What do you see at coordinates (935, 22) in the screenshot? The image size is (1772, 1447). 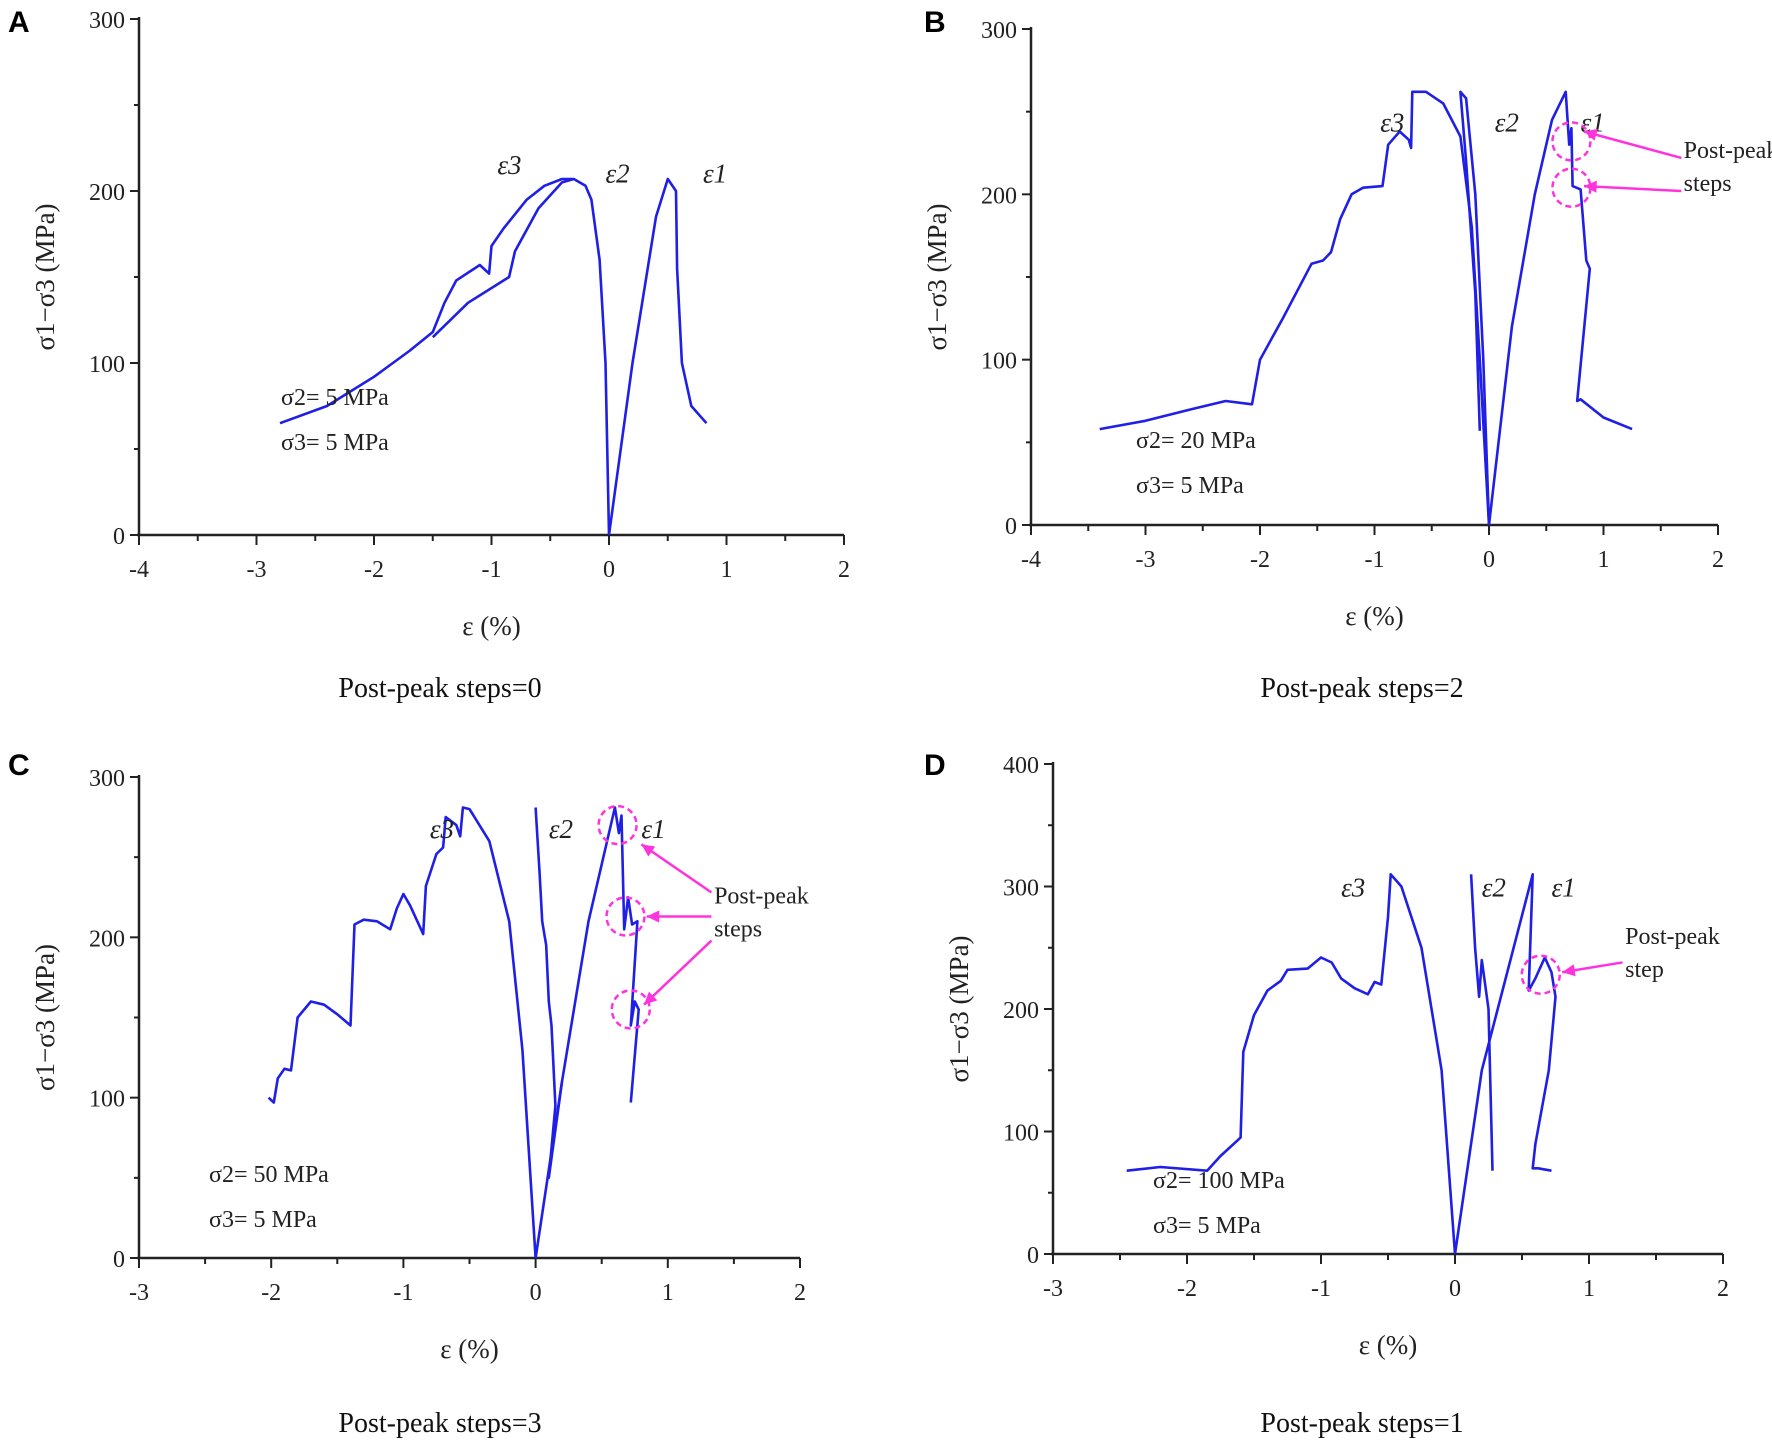 I see `panel-letter: B` at bounding box center [935, 22].